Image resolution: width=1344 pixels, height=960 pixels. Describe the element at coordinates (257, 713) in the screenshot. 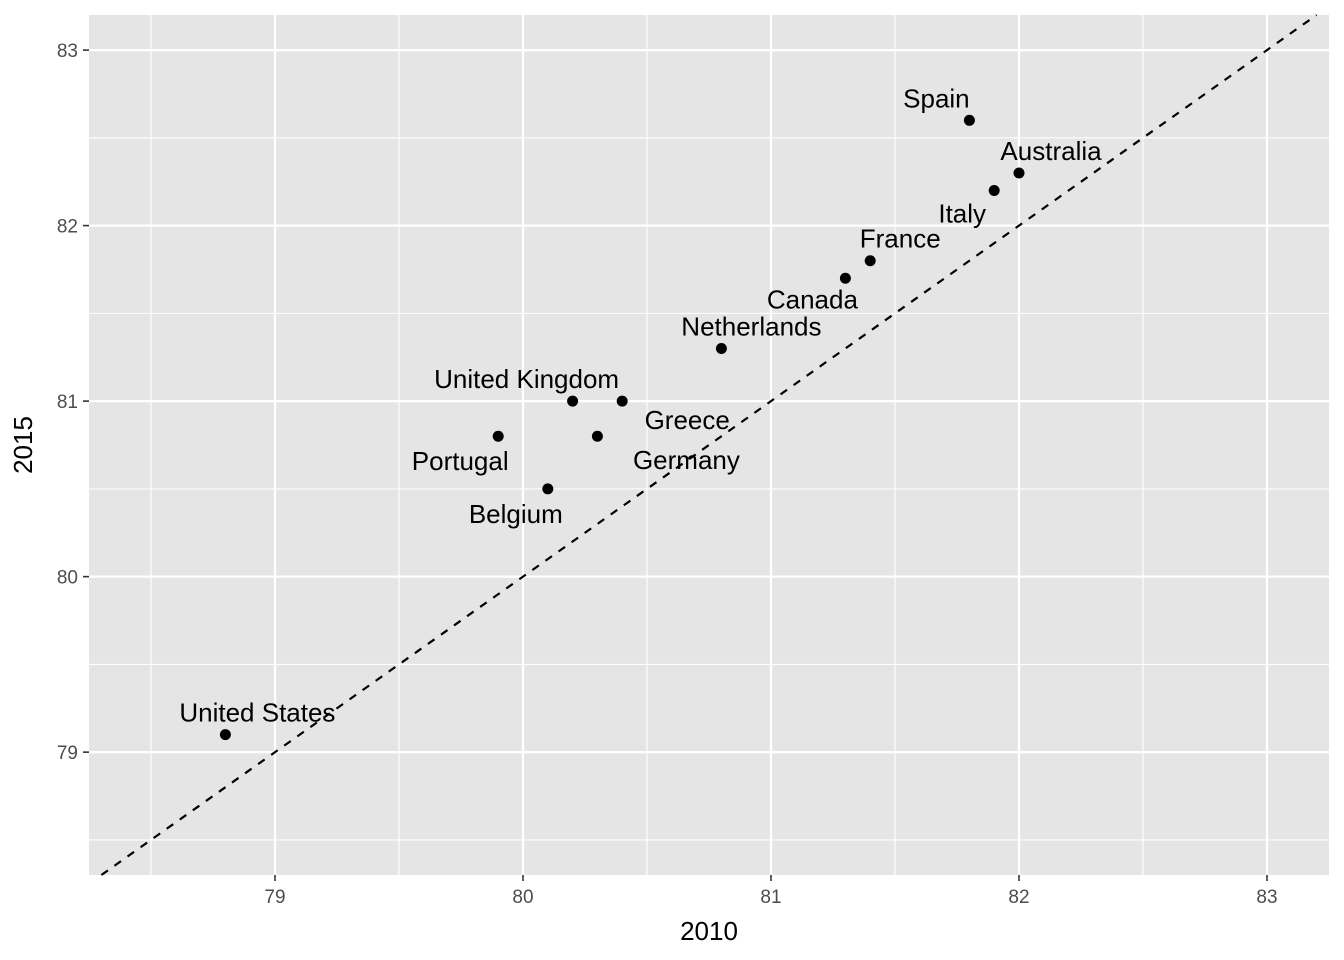

I see `point-label: United States` at that location.